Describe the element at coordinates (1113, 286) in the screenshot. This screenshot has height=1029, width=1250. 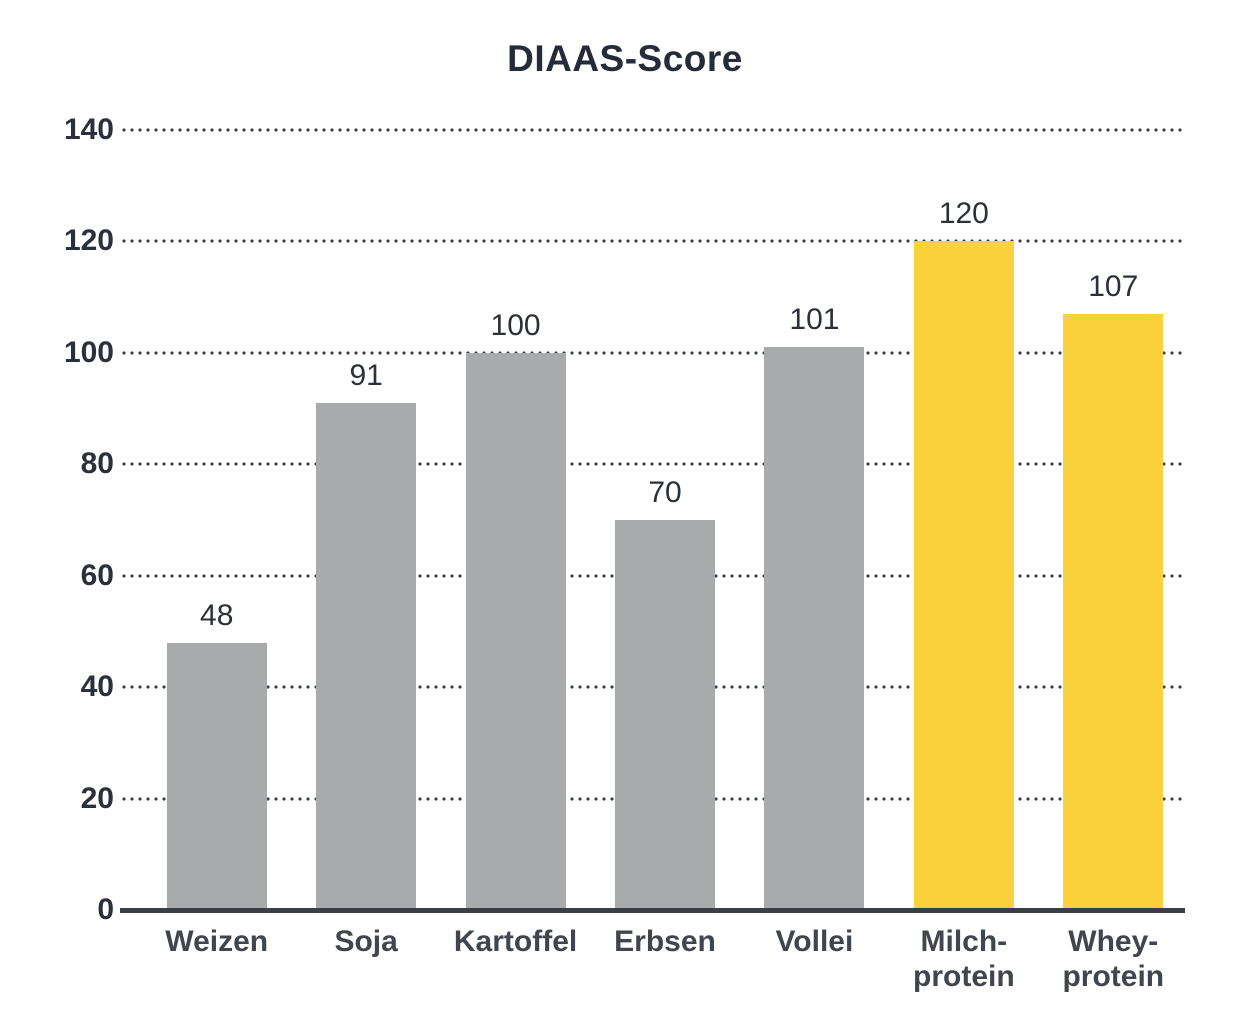
I see `bar-value-whey-protein: 107` at that location.